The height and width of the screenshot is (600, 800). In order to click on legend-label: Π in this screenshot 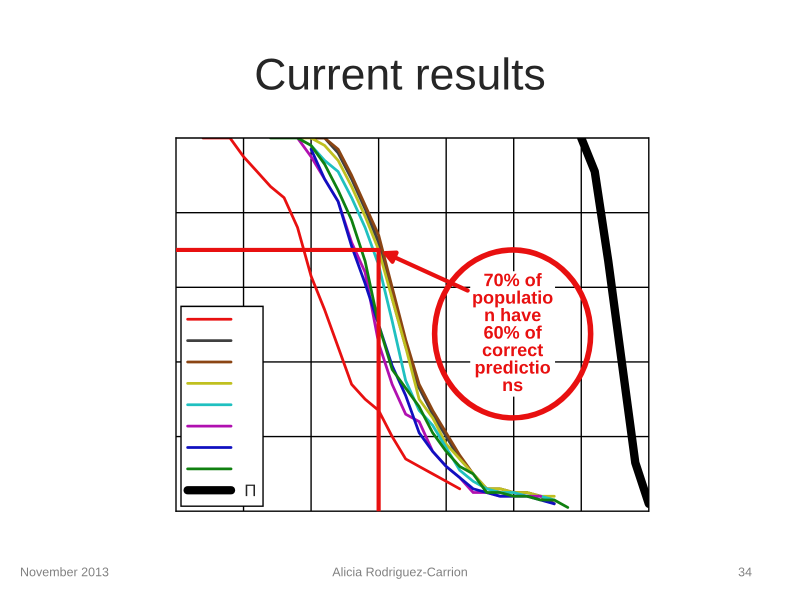, I will do `click(251, 490)`.